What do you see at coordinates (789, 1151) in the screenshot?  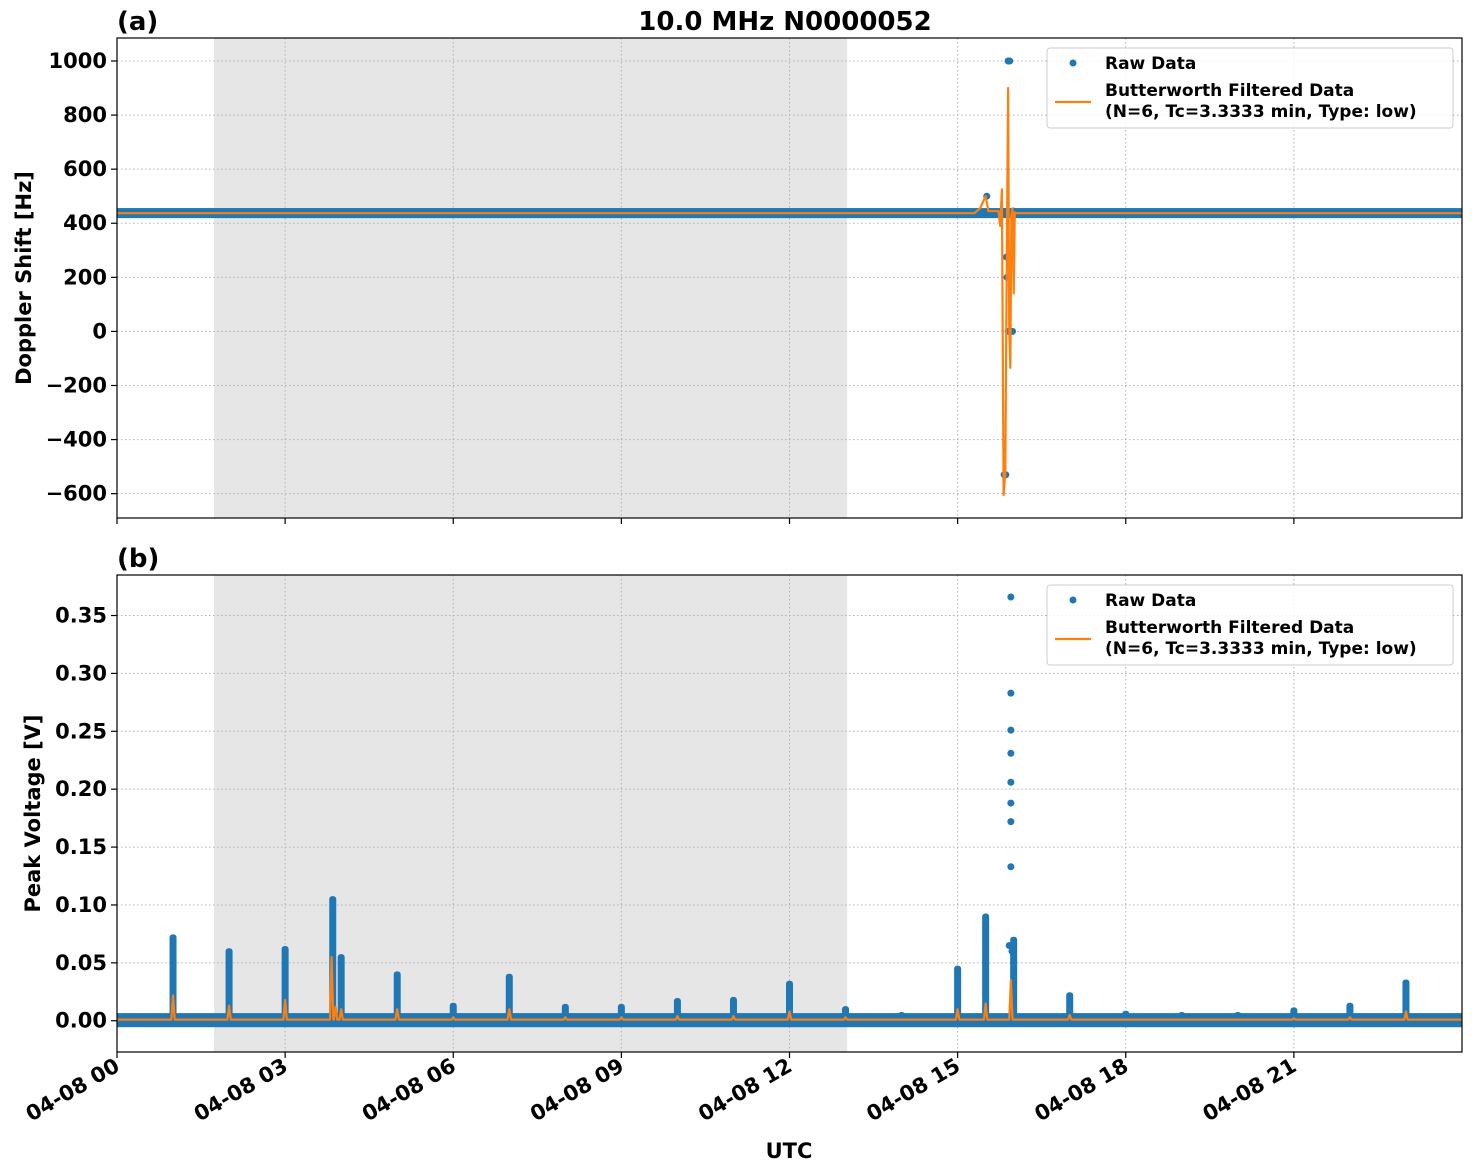 I see `x-axis-label: UTC` at bounding box center [789, 1151].